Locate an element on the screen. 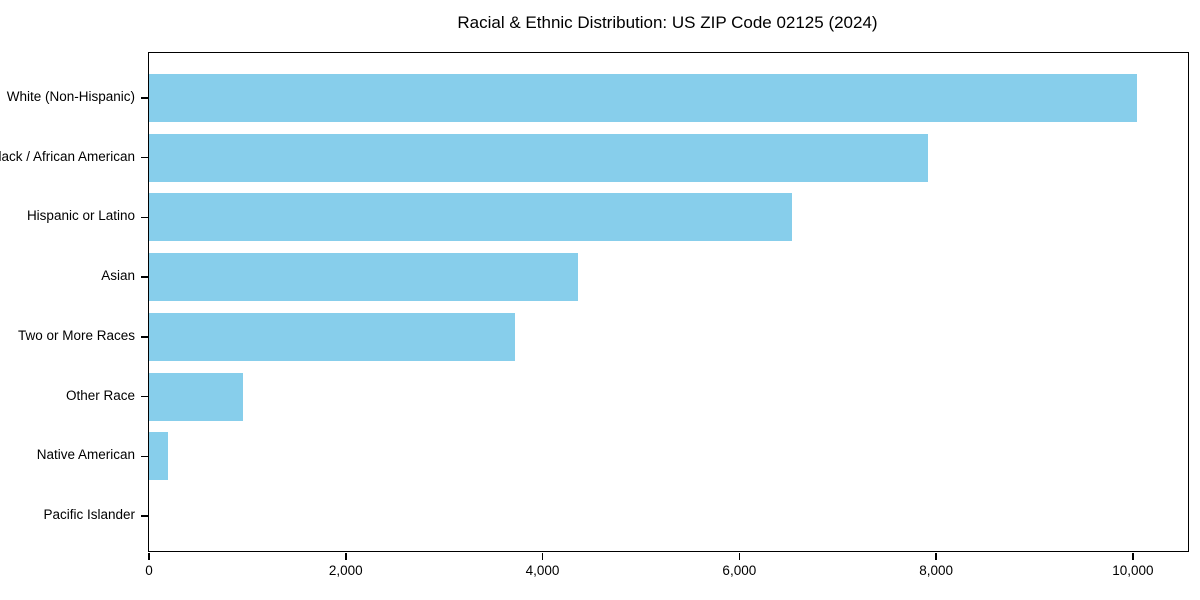 The width and height of the screenshot is (1200, 600). y-axis-label: Two or More Races is located at coordinates (76, 335).